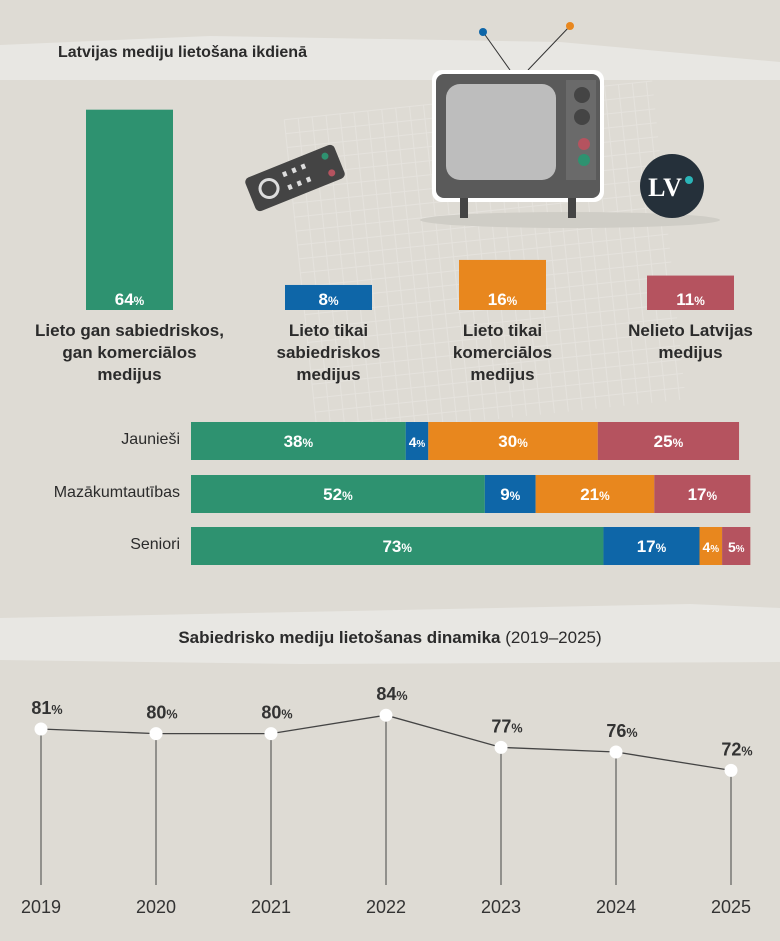 Image resolution: width=780 pixels, height=941 pixels. I want to click on segment-value-label: 25%, so click(669, 441).